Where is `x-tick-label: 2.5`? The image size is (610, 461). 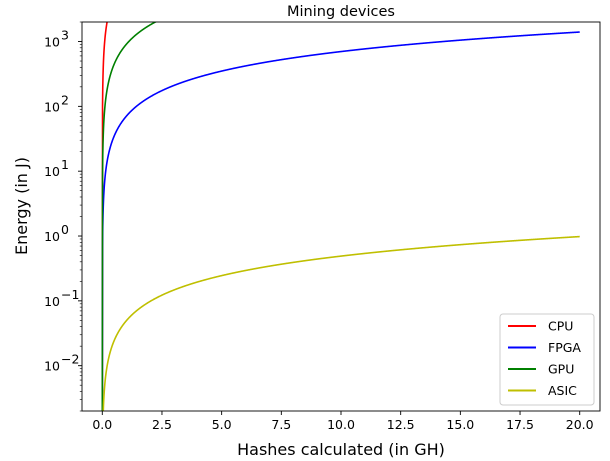 x-tick-label: 2.5 is located at coordinates (162, 424).